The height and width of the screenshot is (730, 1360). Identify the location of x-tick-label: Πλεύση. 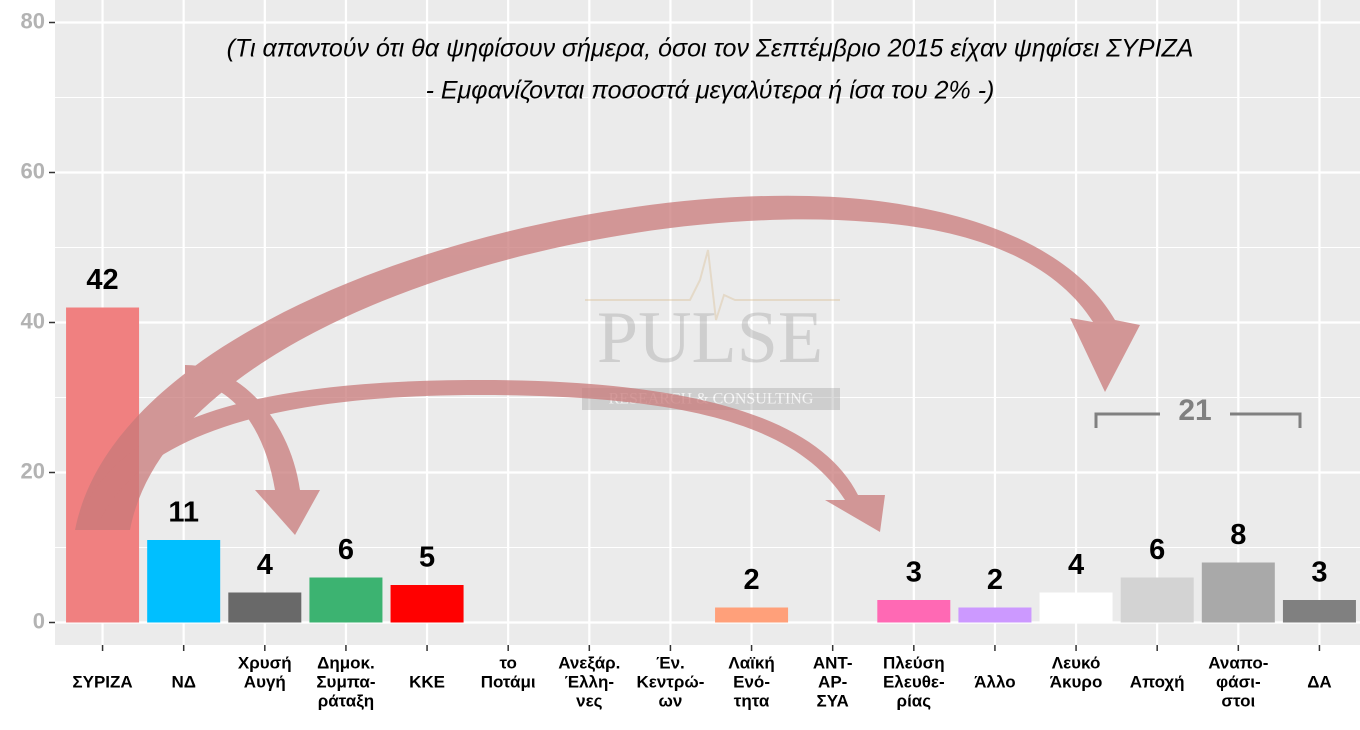
(914, 662).